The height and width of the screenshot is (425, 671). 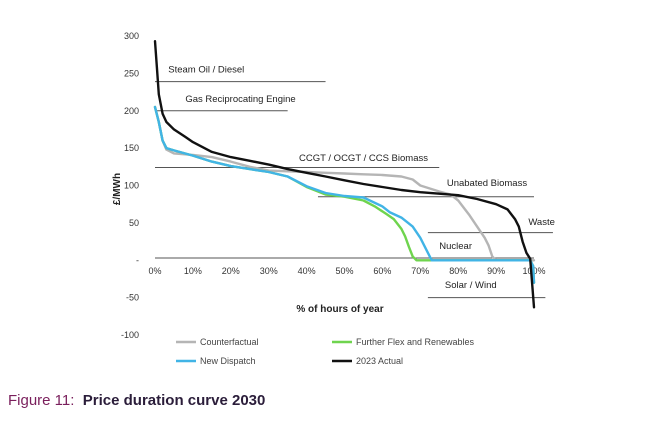 I want to click on annotation-label: Steam Oil / Diesel, so click(x=206, y=70).